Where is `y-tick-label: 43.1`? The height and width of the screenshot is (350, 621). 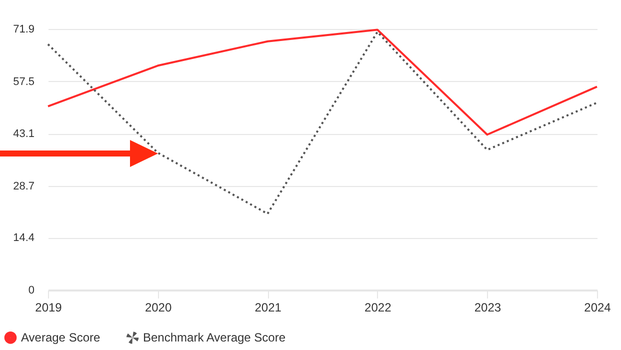
y-tick-label: 43.1 is located at coordinates (23, 134).